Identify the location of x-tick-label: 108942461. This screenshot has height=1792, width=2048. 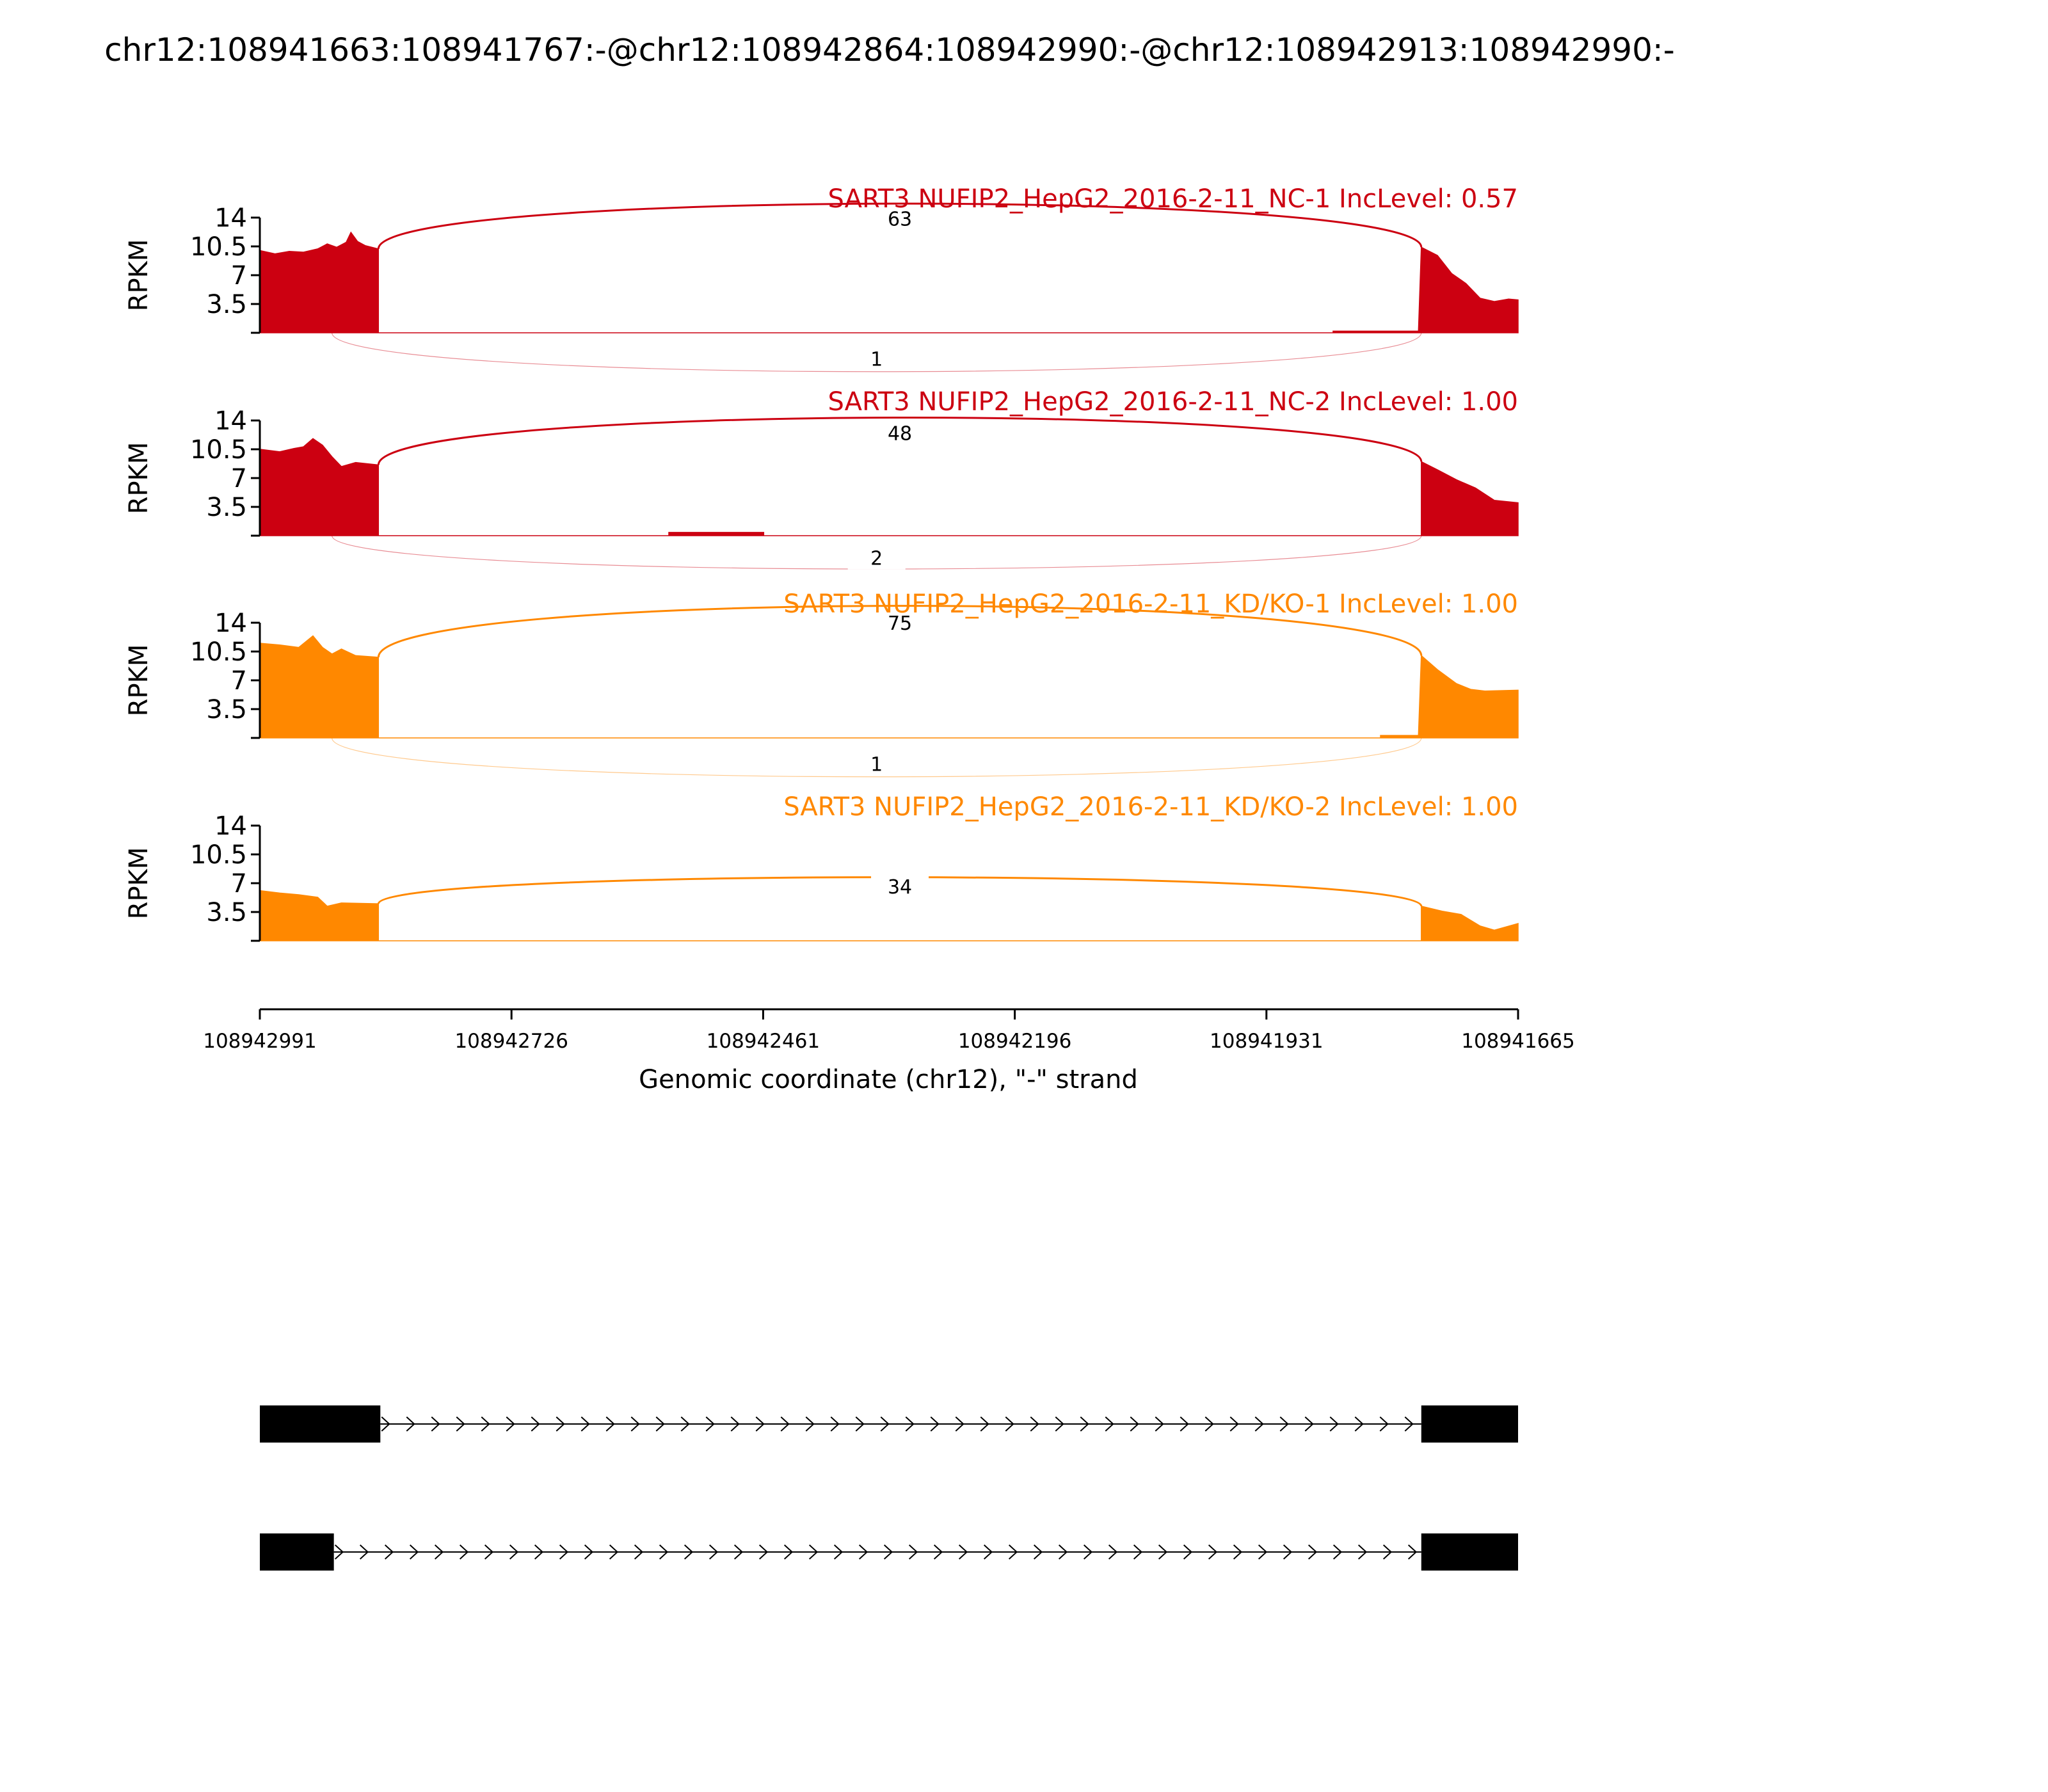
(763, 1041).